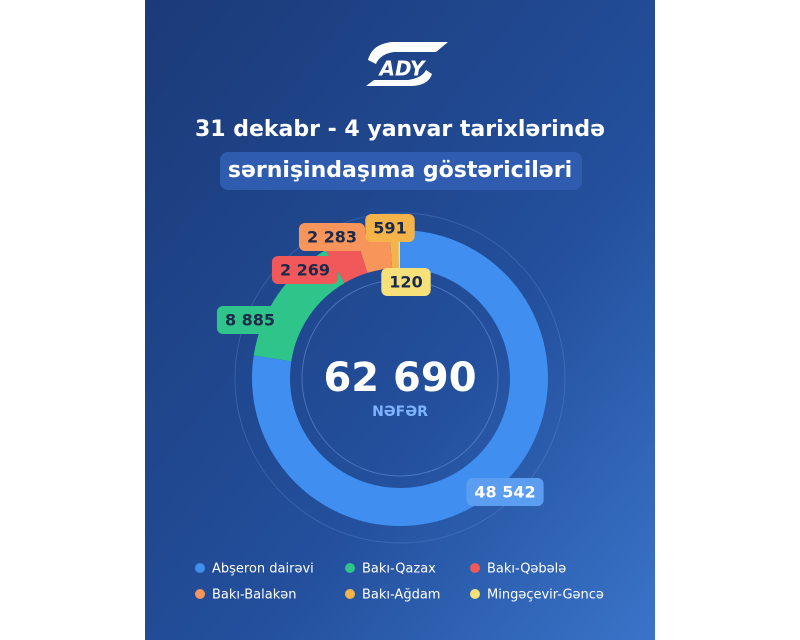  Describe the element at coordinates (402, 69) in the screenshot. I see `logo-text: ADY` at that location.